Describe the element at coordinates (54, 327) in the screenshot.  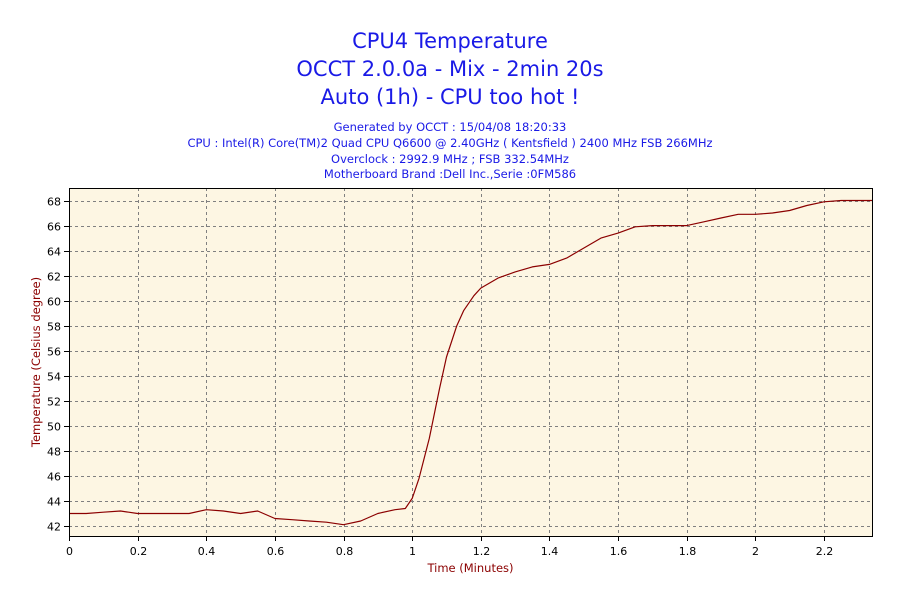
I see `y-tick-label: 58` at that location.